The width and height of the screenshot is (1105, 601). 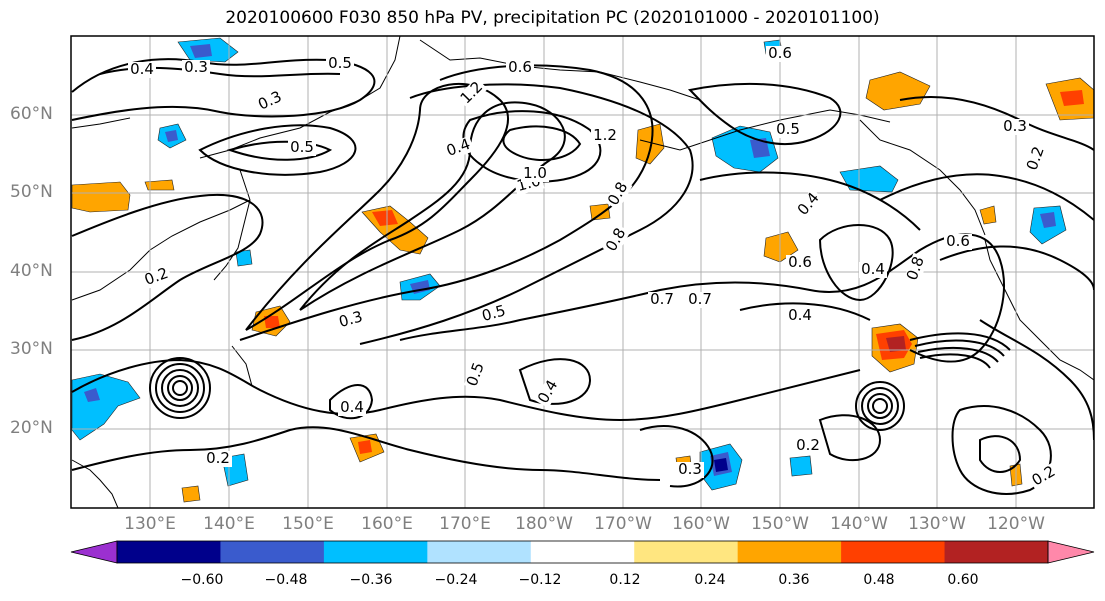 What do you see at coordinates (229, 524) in the screenshot?
I see `lon-label: 140°E` at bounding box center [229, 524].